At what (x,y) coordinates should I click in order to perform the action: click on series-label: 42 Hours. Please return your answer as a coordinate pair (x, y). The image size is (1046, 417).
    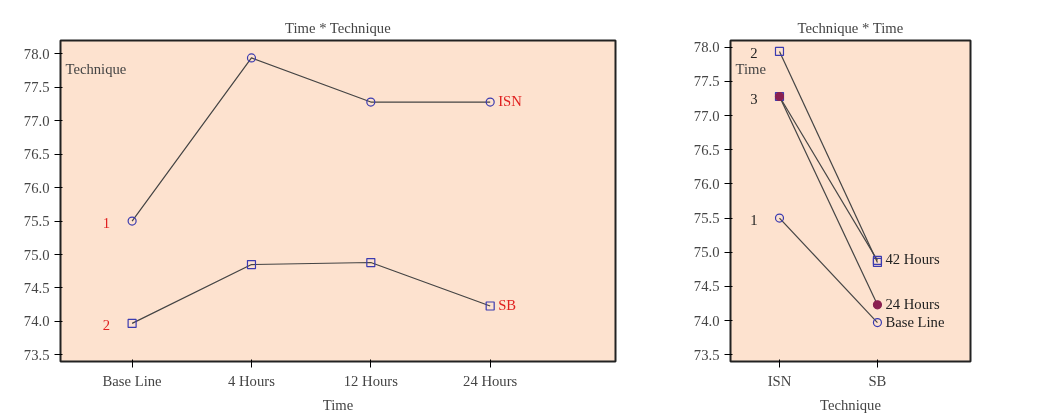
    Looking at the image, I should click on (912, 259).